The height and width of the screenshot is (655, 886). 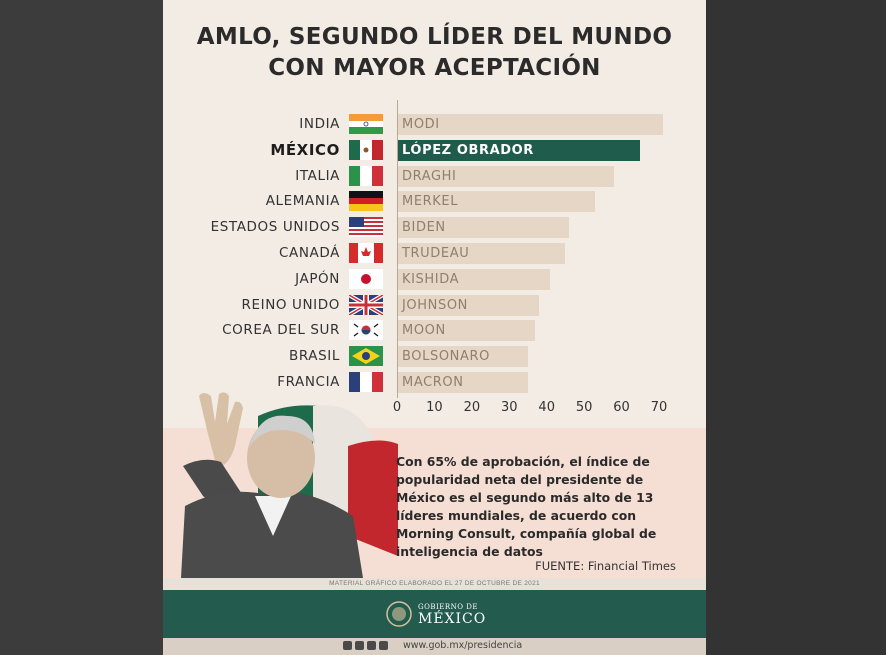 I want to click on flag-icon-india, so click(x=366, y=124).